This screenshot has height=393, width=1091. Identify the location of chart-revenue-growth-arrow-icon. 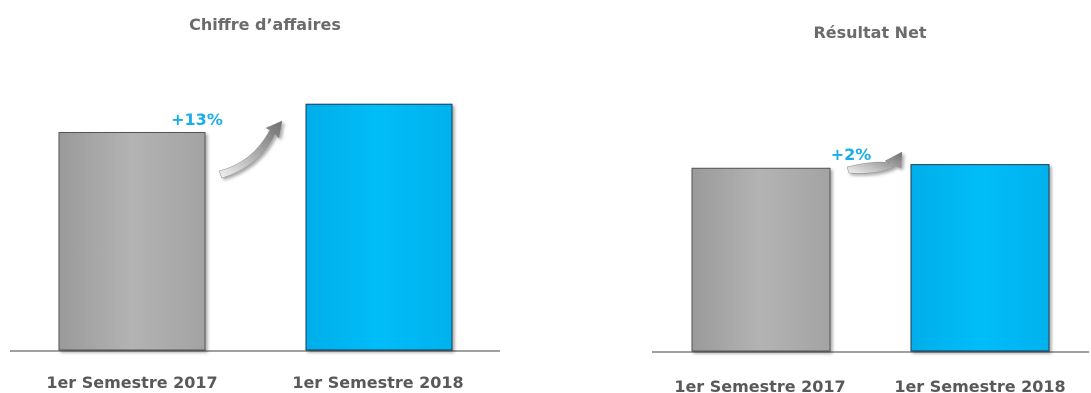
(250, 149).